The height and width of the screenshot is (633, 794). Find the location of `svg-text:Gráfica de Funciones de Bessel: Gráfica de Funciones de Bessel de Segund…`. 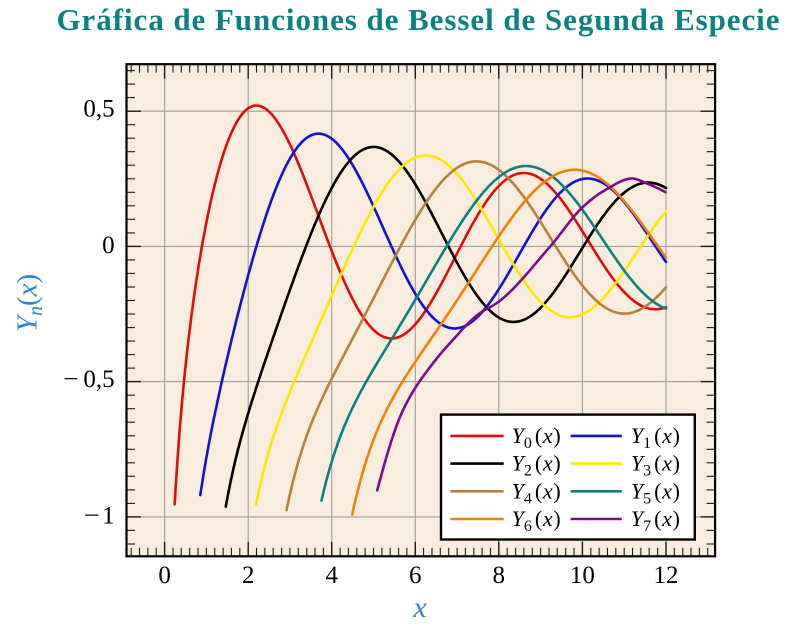

svg-text:Gráfica de Funciones de Bessel: Gráfica de Funciones de Bessel de Segund… is located at coordinates (418, 19).